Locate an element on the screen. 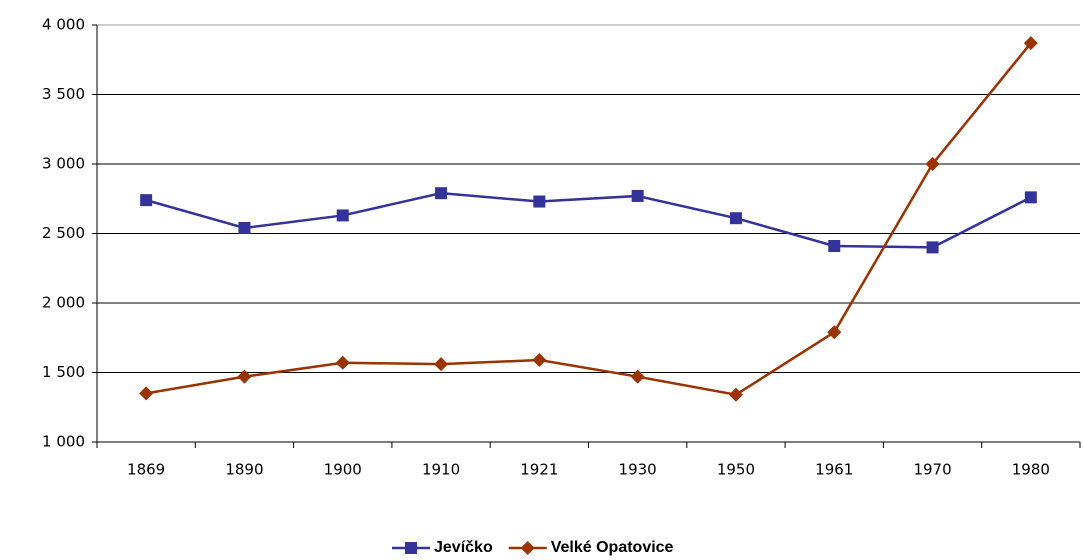  x-tick-label: 1900 is located at coordinates (343, 470).